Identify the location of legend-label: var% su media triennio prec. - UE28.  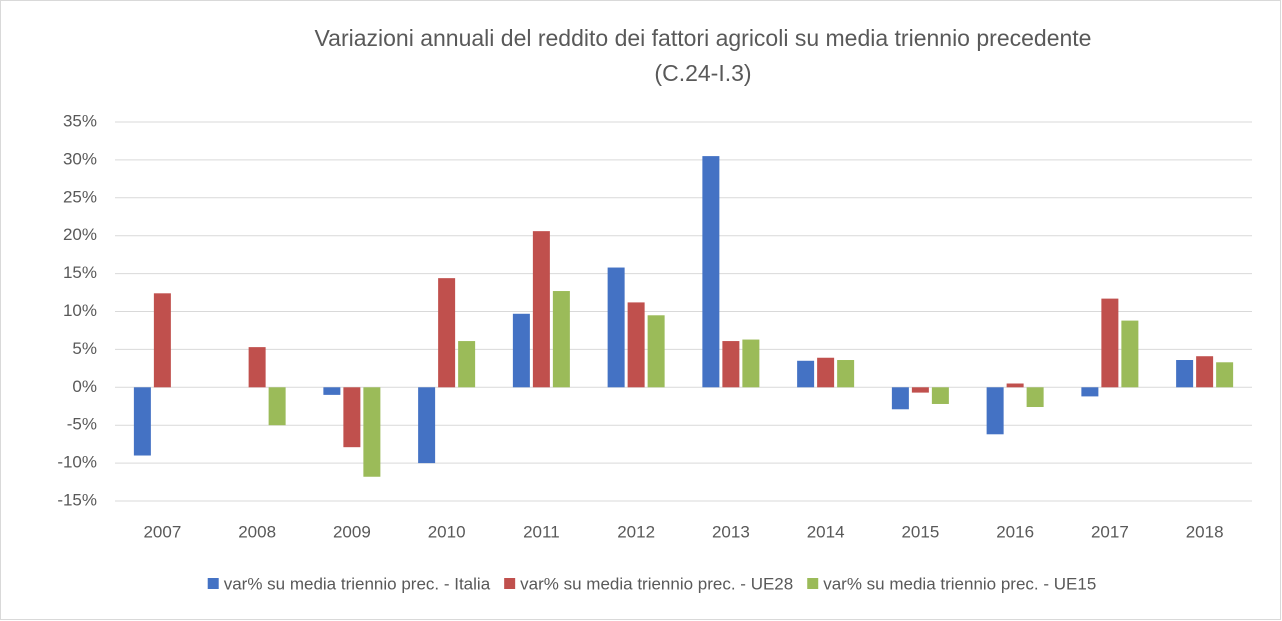
(656, 583).